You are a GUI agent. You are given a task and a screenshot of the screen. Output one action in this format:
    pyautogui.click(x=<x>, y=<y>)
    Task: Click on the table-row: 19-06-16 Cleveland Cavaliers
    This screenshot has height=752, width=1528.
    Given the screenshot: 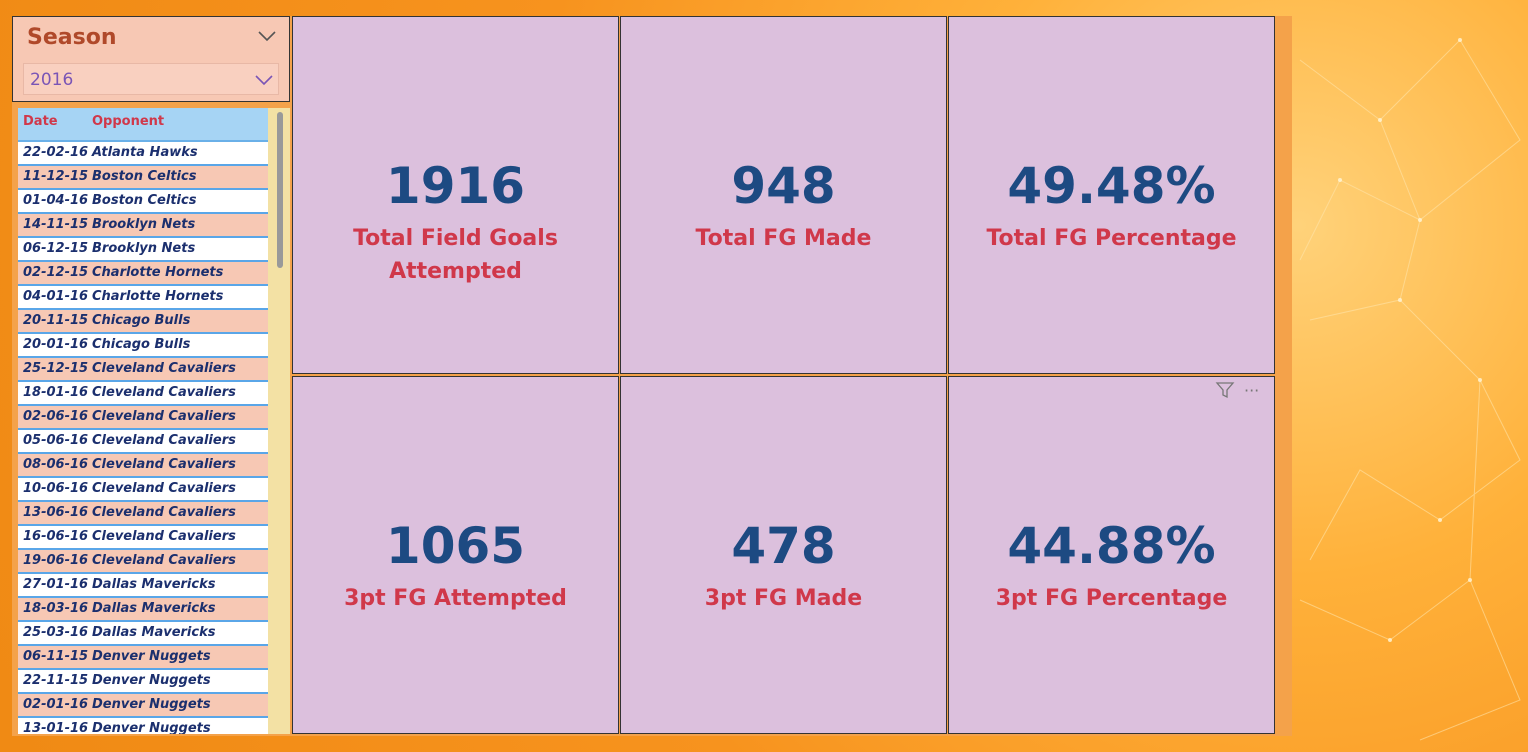 What is the action you would take?
    pyautogui.click(x=143, y=562)
    